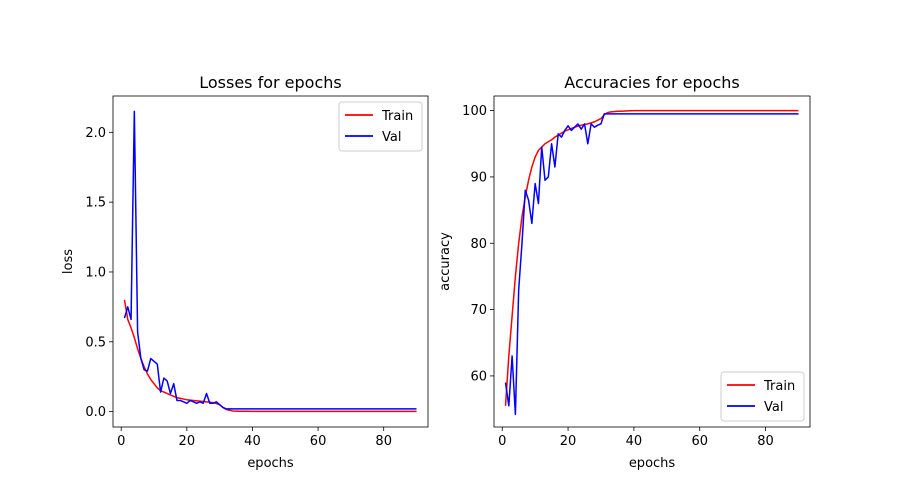  Describe the element at coordinates (95, 203) in the screenshot. I see `y-tick-label: 1.5` at that location.